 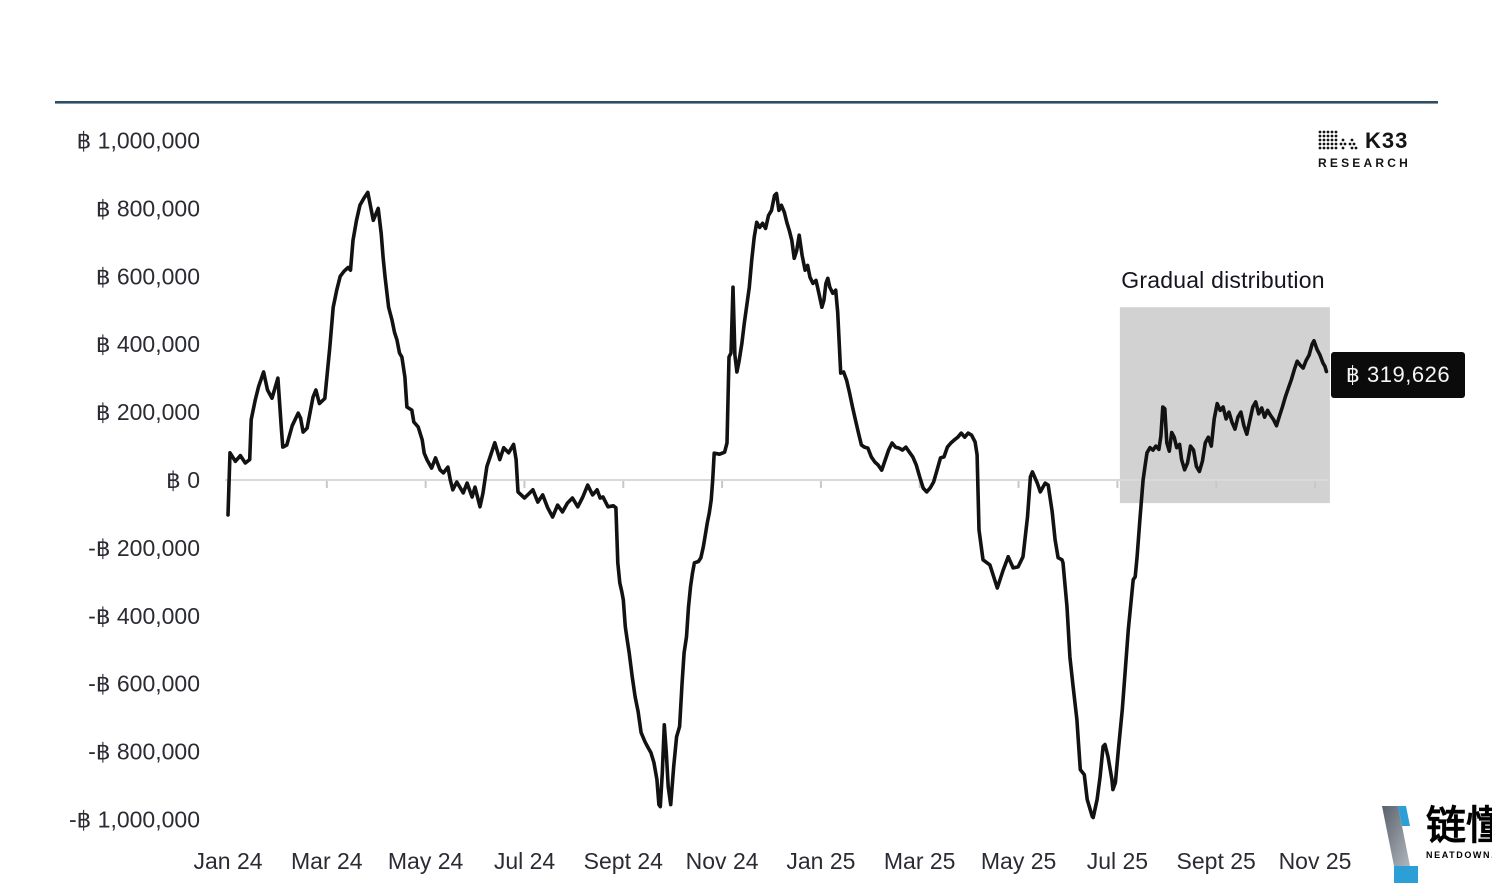 I want to click on latest-value-badge: ฿ 319,626, so click(x=1398, y=375).